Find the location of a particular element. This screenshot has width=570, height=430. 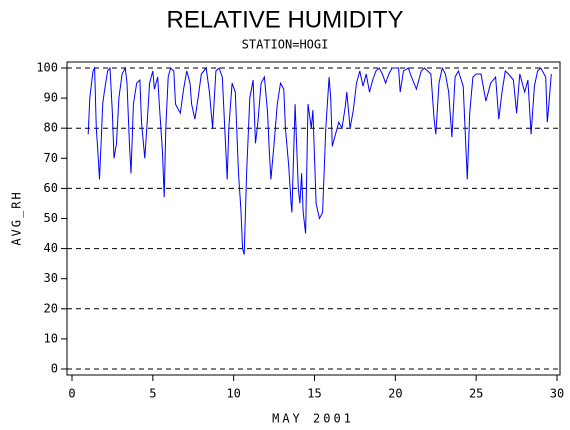

y-tick-label: 90 is located at coordinates (51, 98).